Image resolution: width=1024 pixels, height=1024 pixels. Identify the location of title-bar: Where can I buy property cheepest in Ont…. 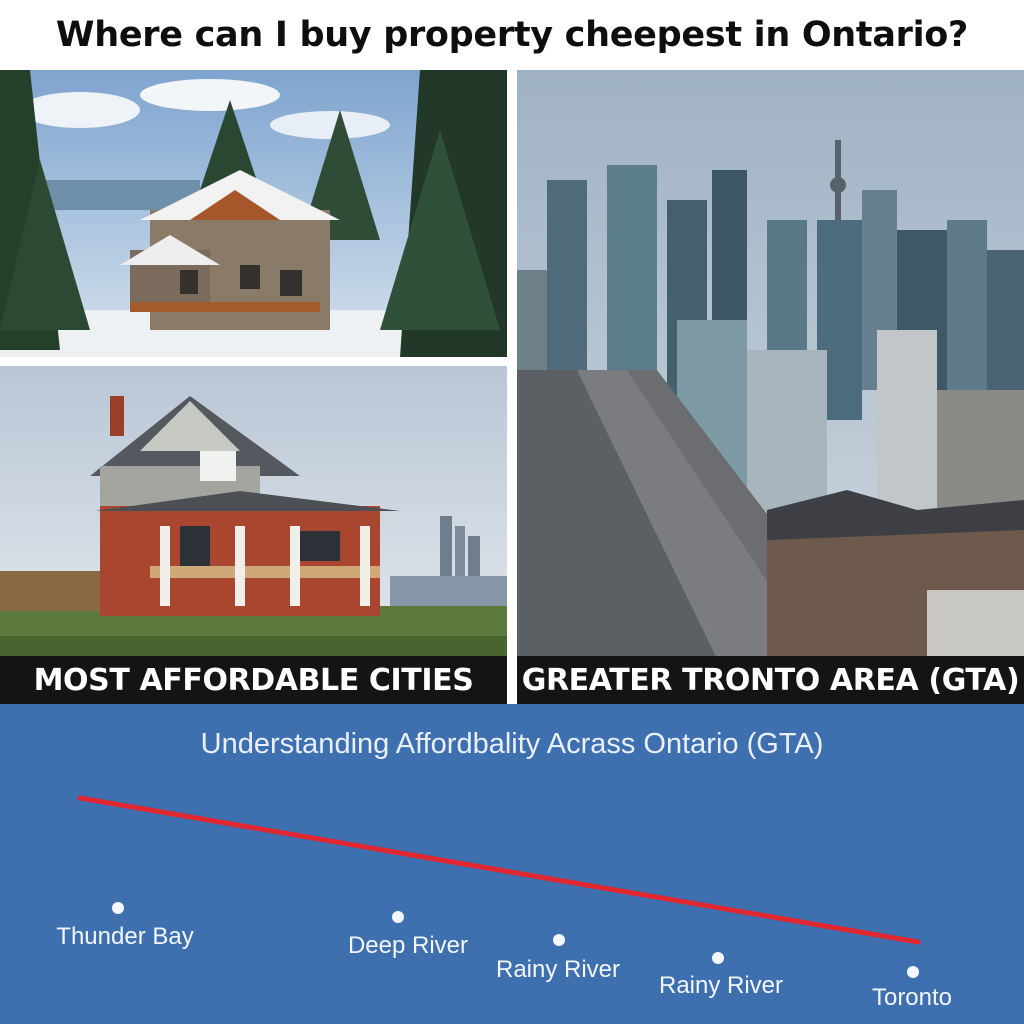
(512, 35).